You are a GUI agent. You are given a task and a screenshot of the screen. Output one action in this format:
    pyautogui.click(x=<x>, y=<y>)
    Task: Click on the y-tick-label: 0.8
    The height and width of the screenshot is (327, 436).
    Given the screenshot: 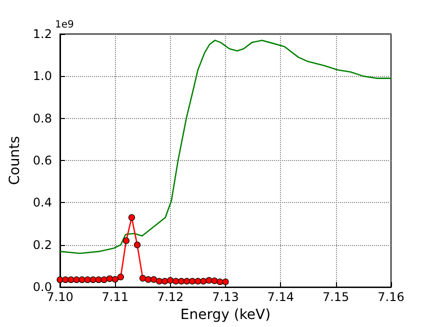 What is the action you would take?
    pyautogui.click(x=42, y=118)
    